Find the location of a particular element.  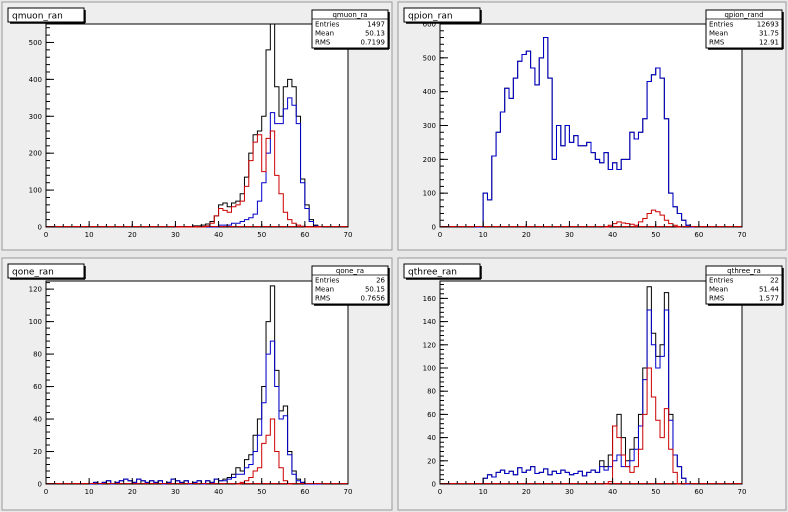

chart-title: qmuon_ran is located at coordinates (37, 17).